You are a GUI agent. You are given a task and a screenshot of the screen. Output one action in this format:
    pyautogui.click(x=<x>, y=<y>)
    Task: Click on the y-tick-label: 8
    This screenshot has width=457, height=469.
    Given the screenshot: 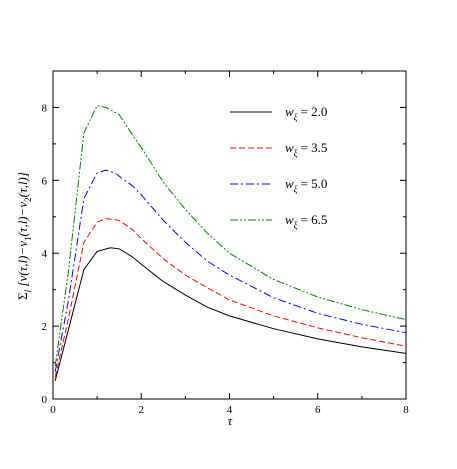 What is the action you would take?
    pyautogui.click(x=45, y=108)
    